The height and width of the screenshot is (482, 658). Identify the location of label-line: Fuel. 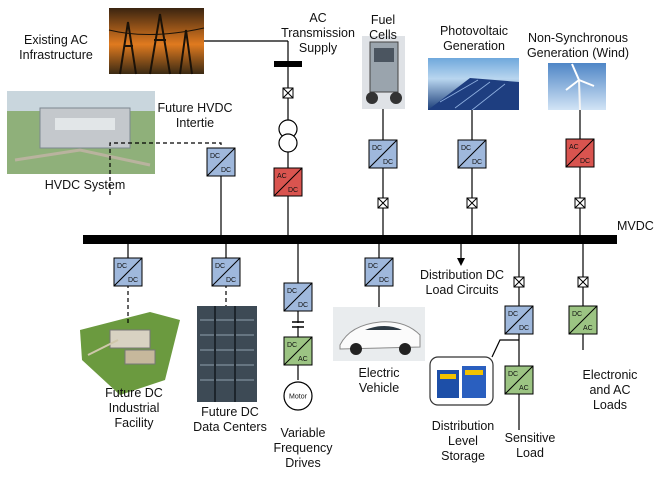
(383, 20).